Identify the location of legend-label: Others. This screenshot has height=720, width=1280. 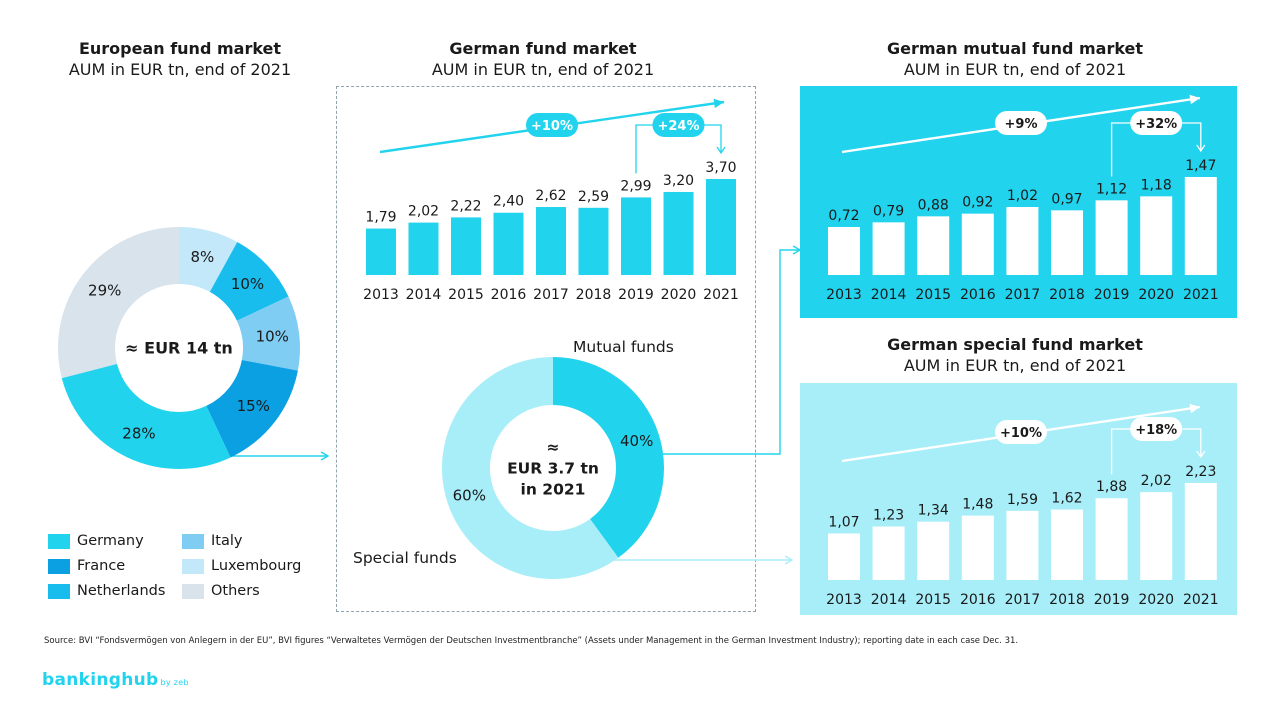
(235, 591).